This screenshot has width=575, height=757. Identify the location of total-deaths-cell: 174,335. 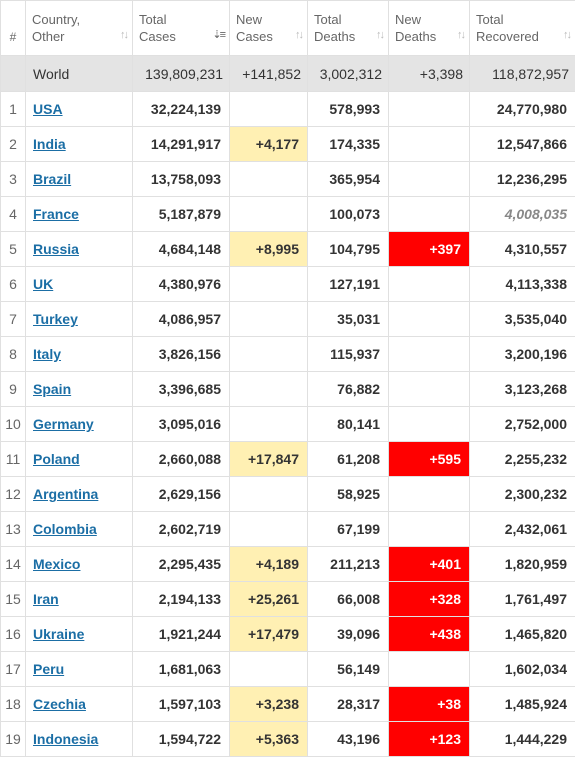
(348, 144).